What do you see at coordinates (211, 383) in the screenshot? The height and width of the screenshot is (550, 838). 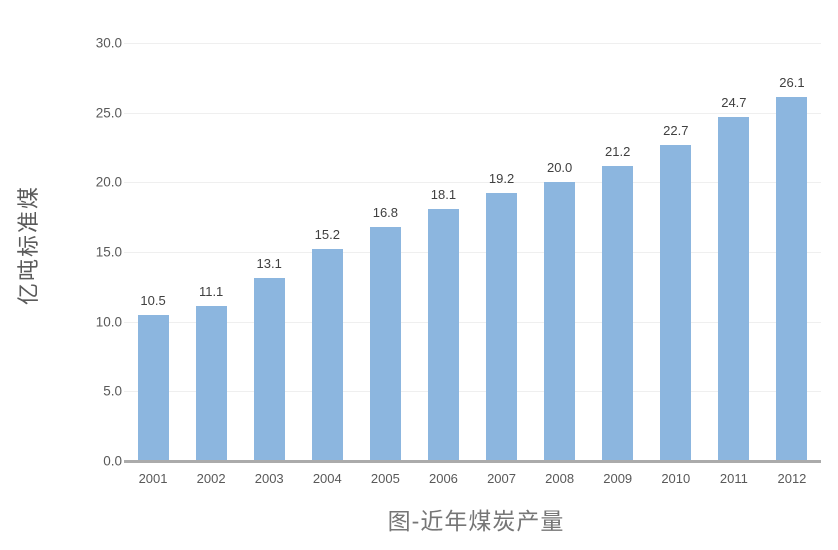 I see `bar-2002` at bounding box center [211, 383].